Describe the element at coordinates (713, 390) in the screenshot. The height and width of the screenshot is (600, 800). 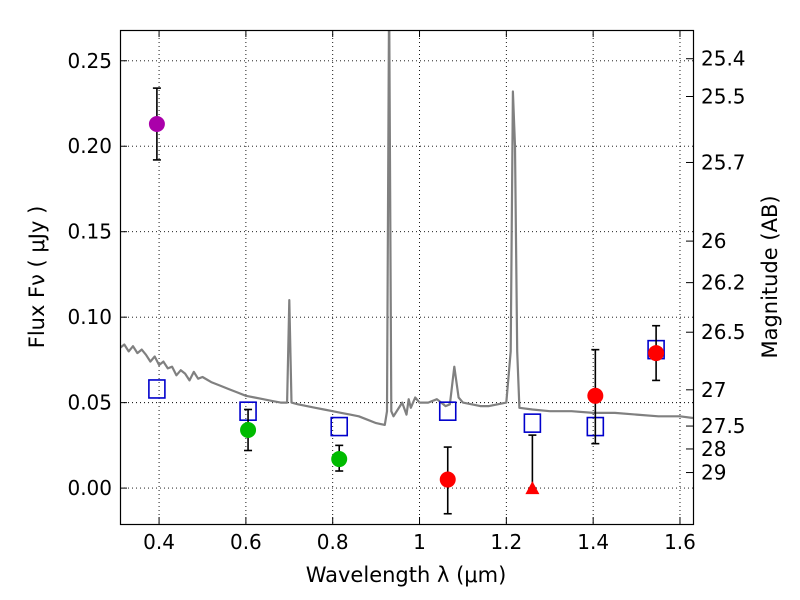
I see `y2-tick-label: 27` at that location.